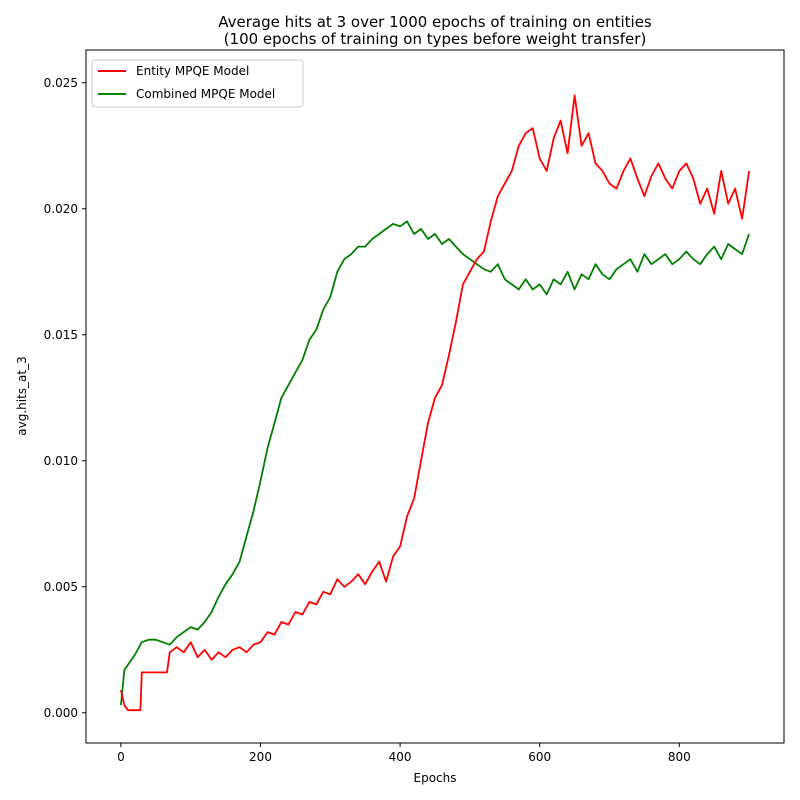 The height and width of the screenshot is (800, 800). What do you see at coordinates (61, 587) in the screenshot?
I see `y-tick-label: 0.005` at bounding box center [61, 587].